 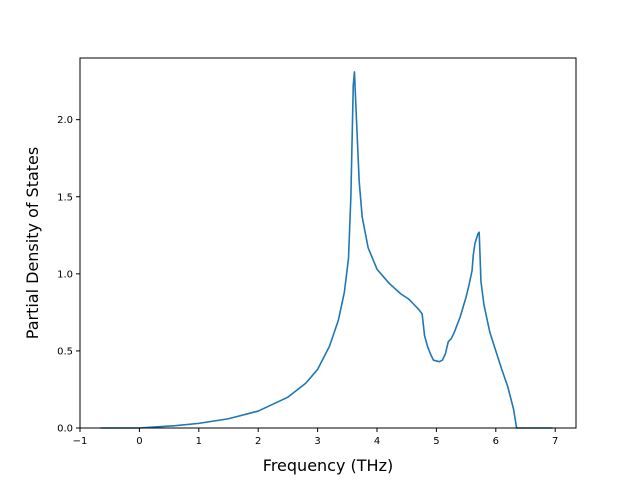 What do you see at coordinates (65, 351) in the screenshot?
I see `y-tick-label: 0.5` at bounding box center [65, 351].